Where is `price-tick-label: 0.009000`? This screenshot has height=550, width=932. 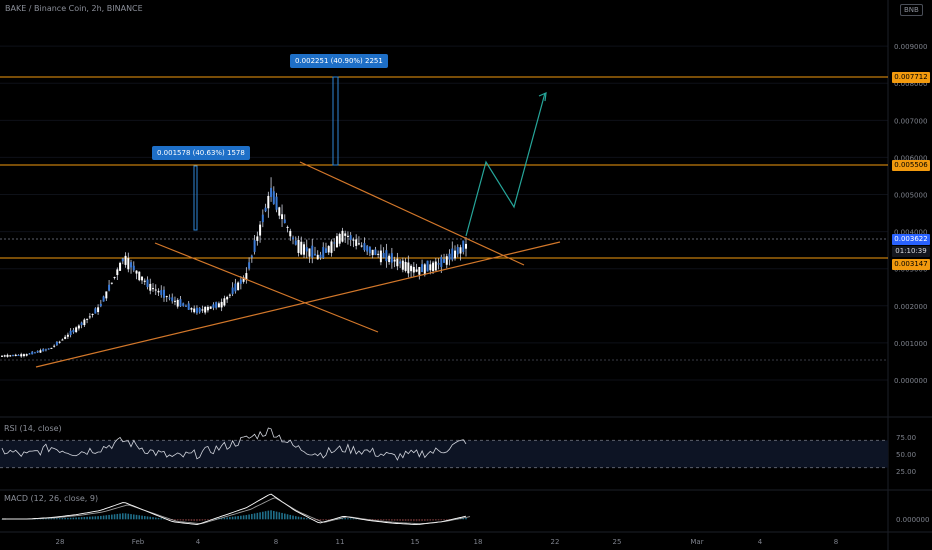 price-tick-label: 0.009000 is located at coordinates (910, 47).